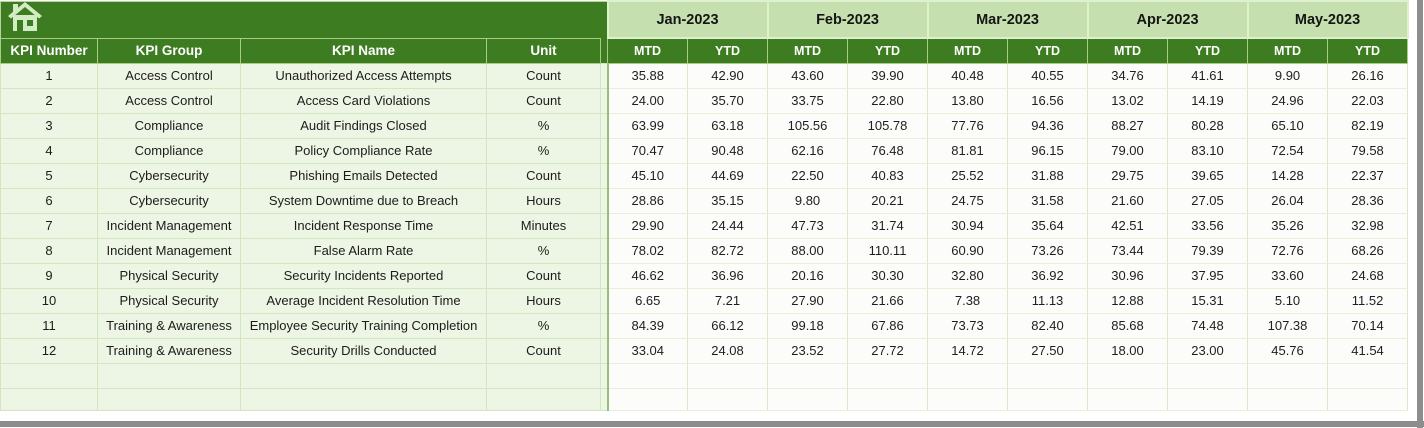 This screenshot has height=428, width=1424. Describe the element at coordinates (647, 275) in the screenshot. I see `value-cell: 46.62` at that location.